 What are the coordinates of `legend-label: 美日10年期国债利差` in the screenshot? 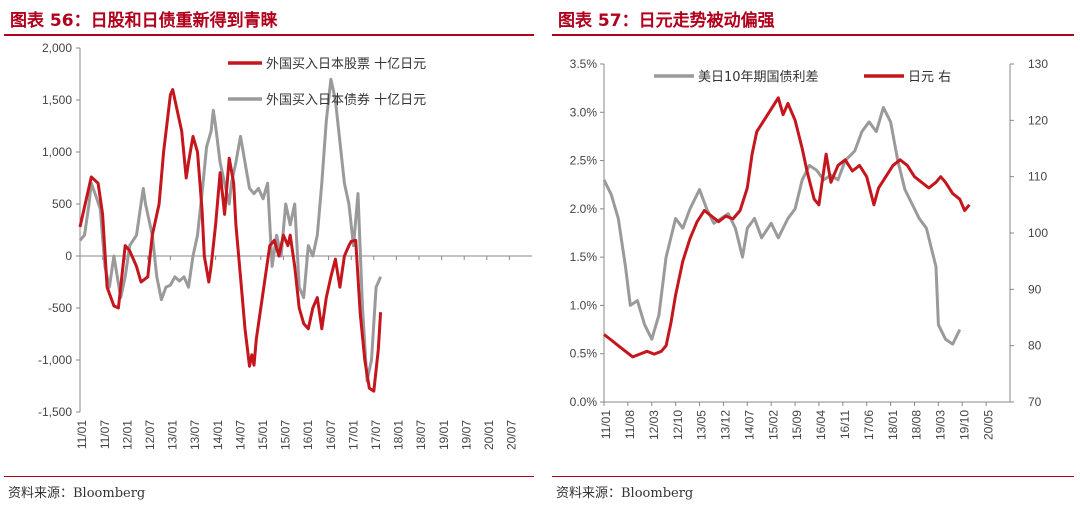 It's located at (758, 77).